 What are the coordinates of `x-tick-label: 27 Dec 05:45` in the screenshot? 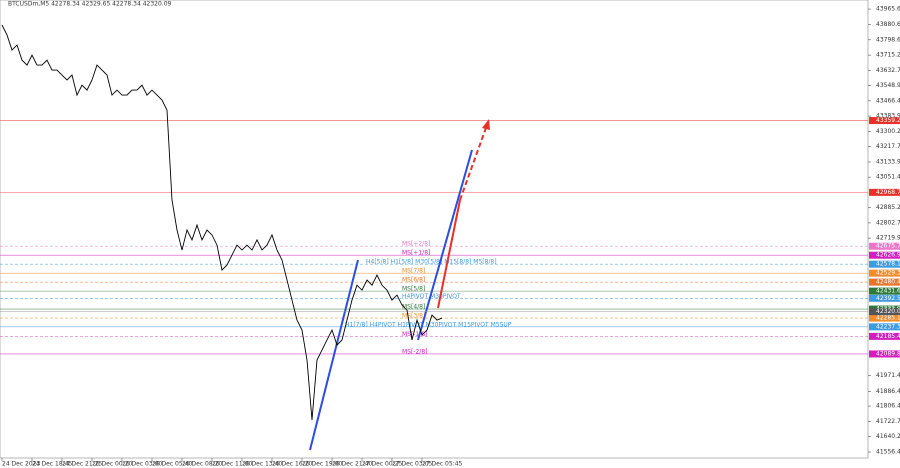 It's located at (442, 464).